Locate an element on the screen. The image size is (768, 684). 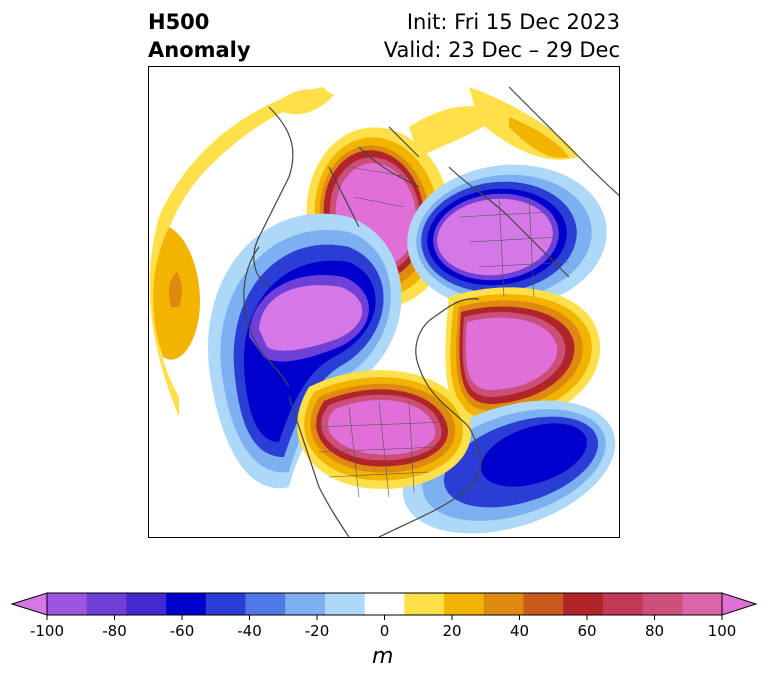
colorbar: -100 -80 -60 -40 -20 0 20 40 60 80 100 is located at coordinates (384, 626).